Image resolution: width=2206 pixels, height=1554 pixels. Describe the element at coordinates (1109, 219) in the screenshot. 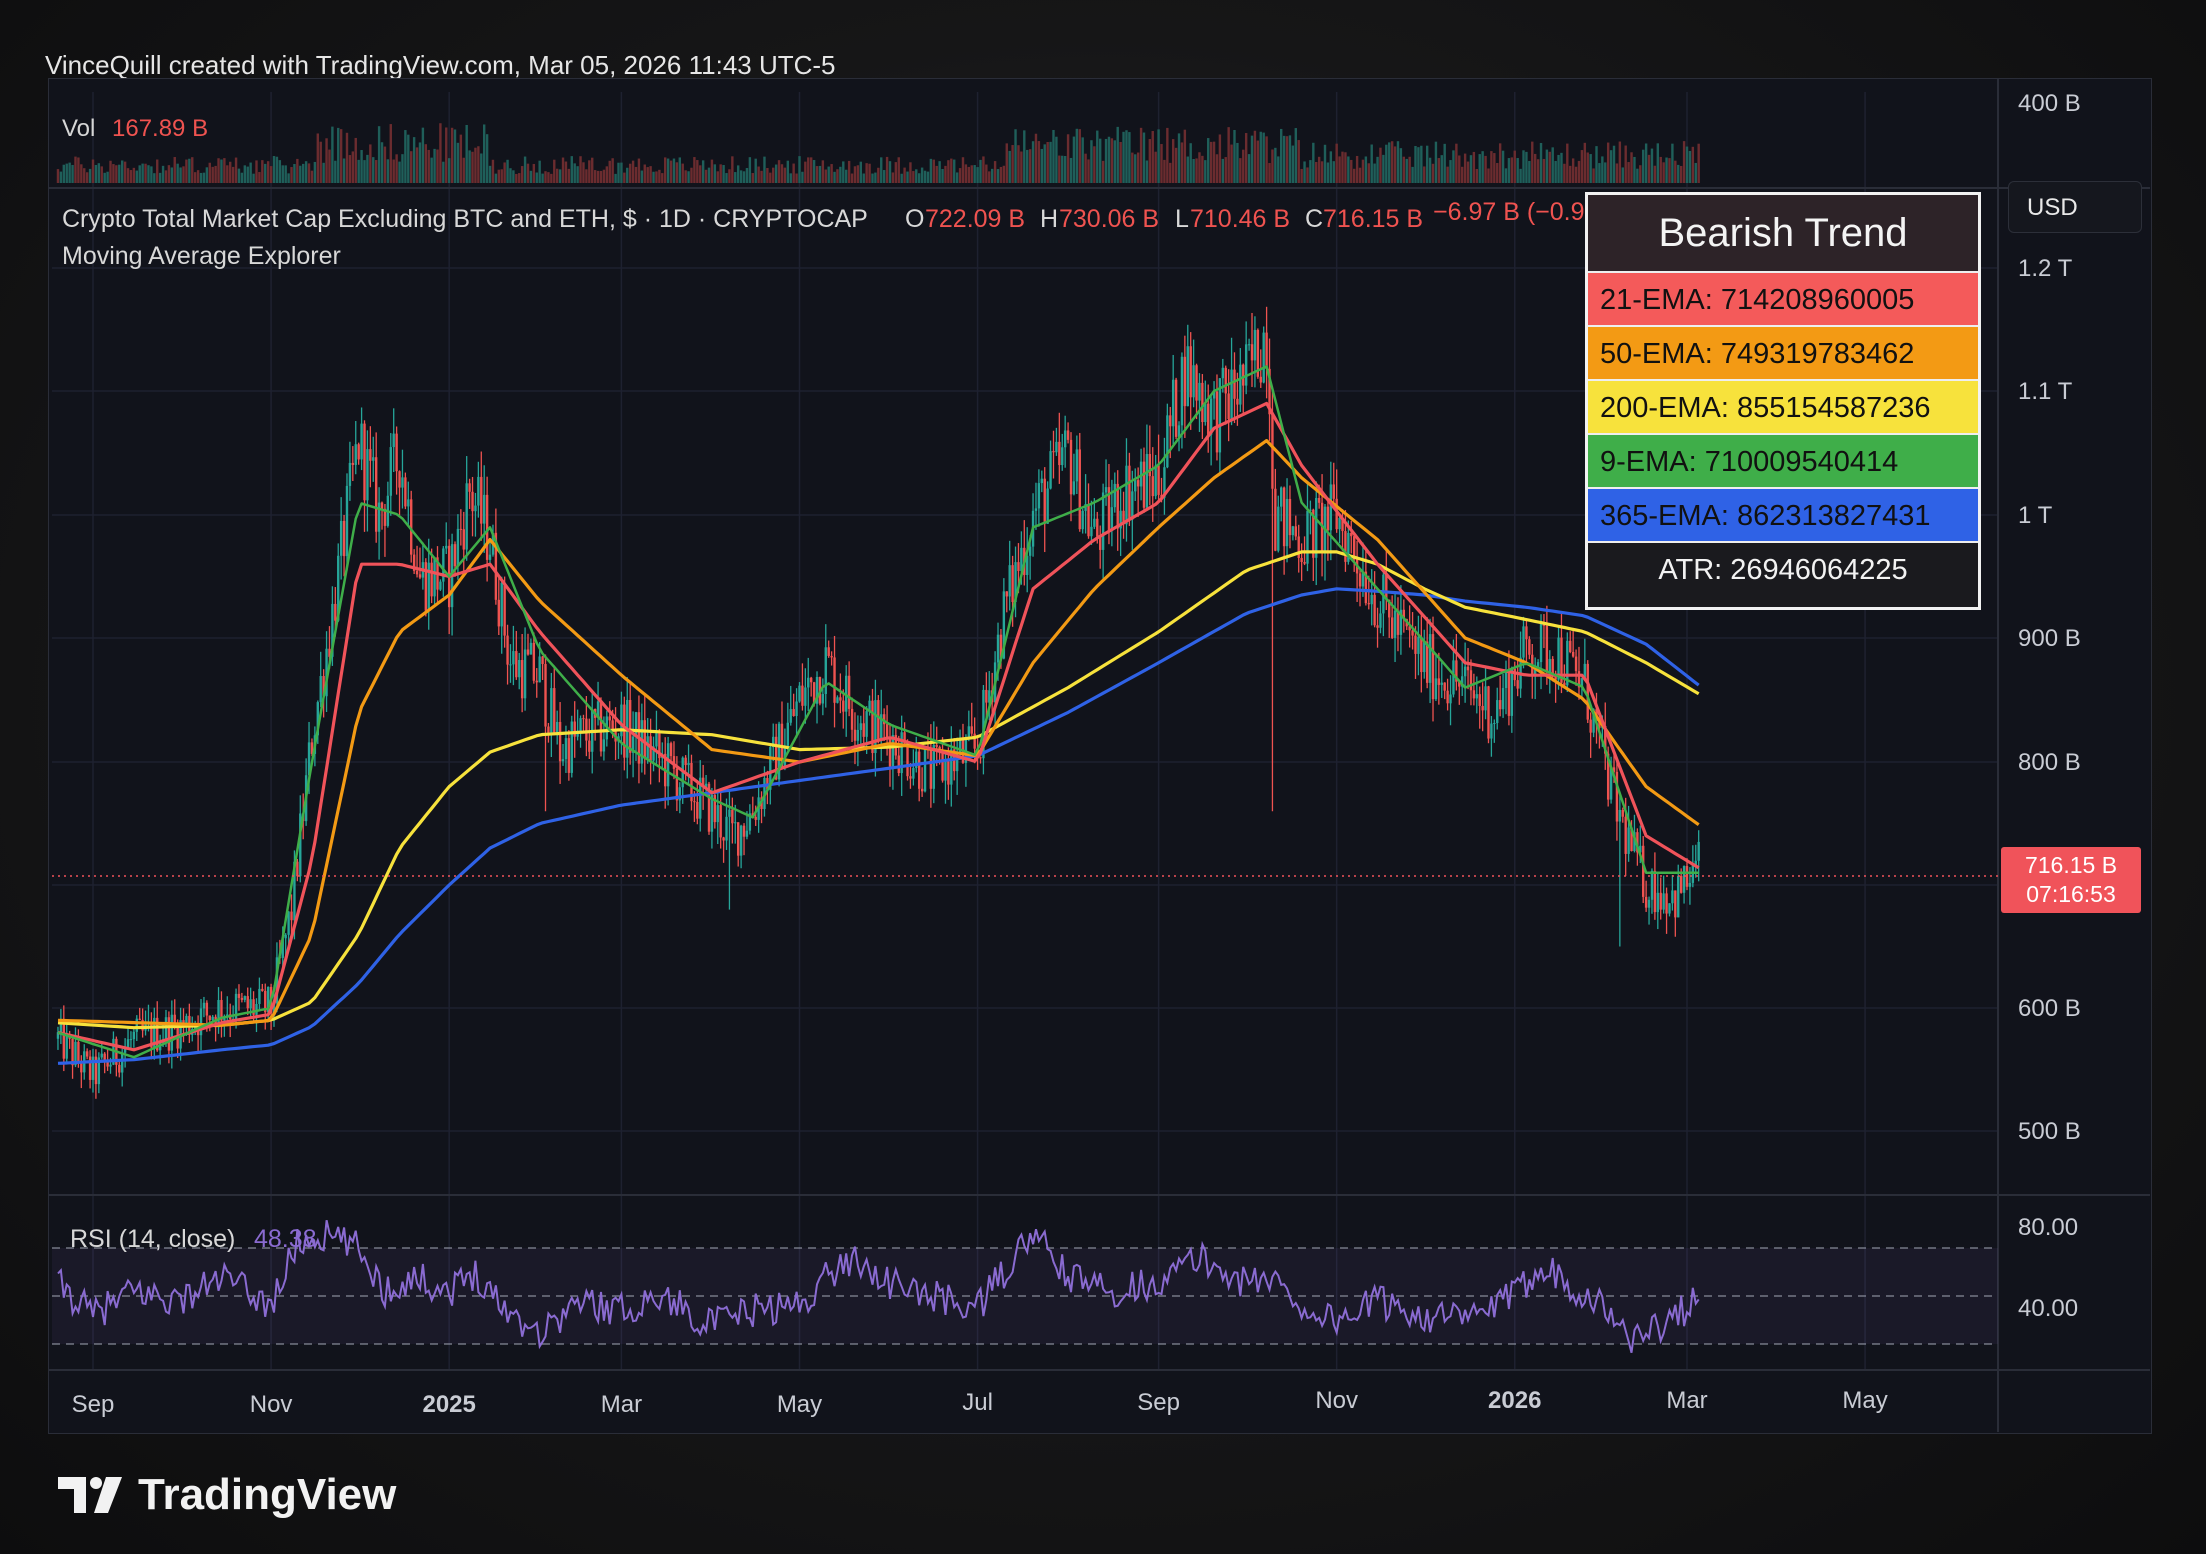

I see `ohlc-h-value: 730.06 B` at that location.